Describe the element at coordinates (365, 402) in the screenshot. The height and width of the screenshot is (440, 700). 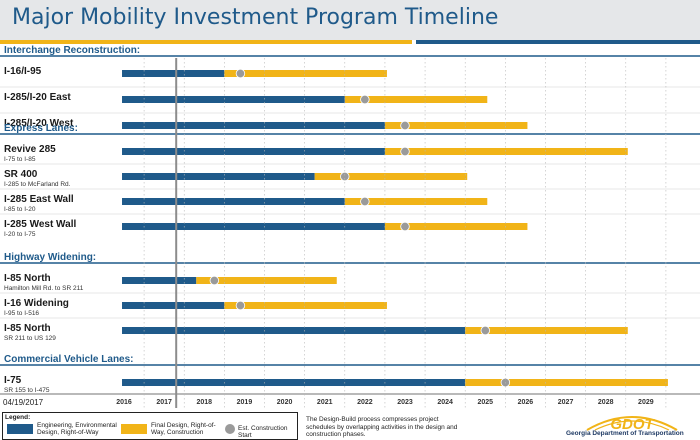
I see `year-tick-label: 2022` at that location.